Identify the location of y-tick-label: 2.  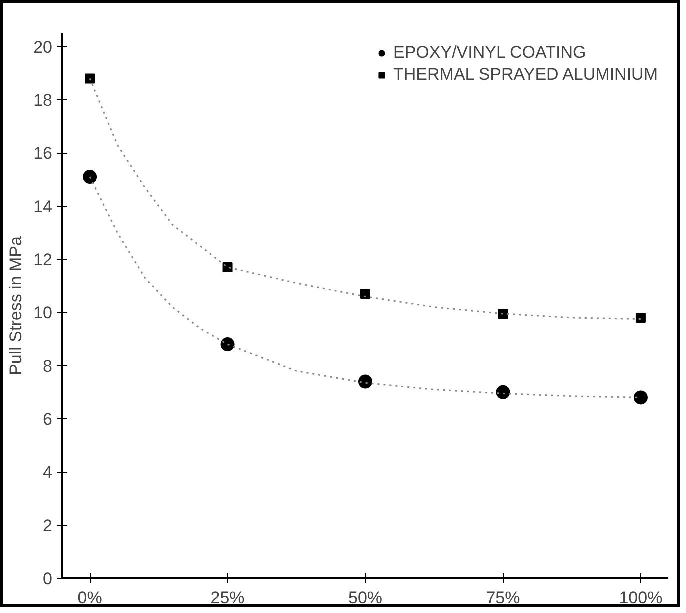
(48, 526).